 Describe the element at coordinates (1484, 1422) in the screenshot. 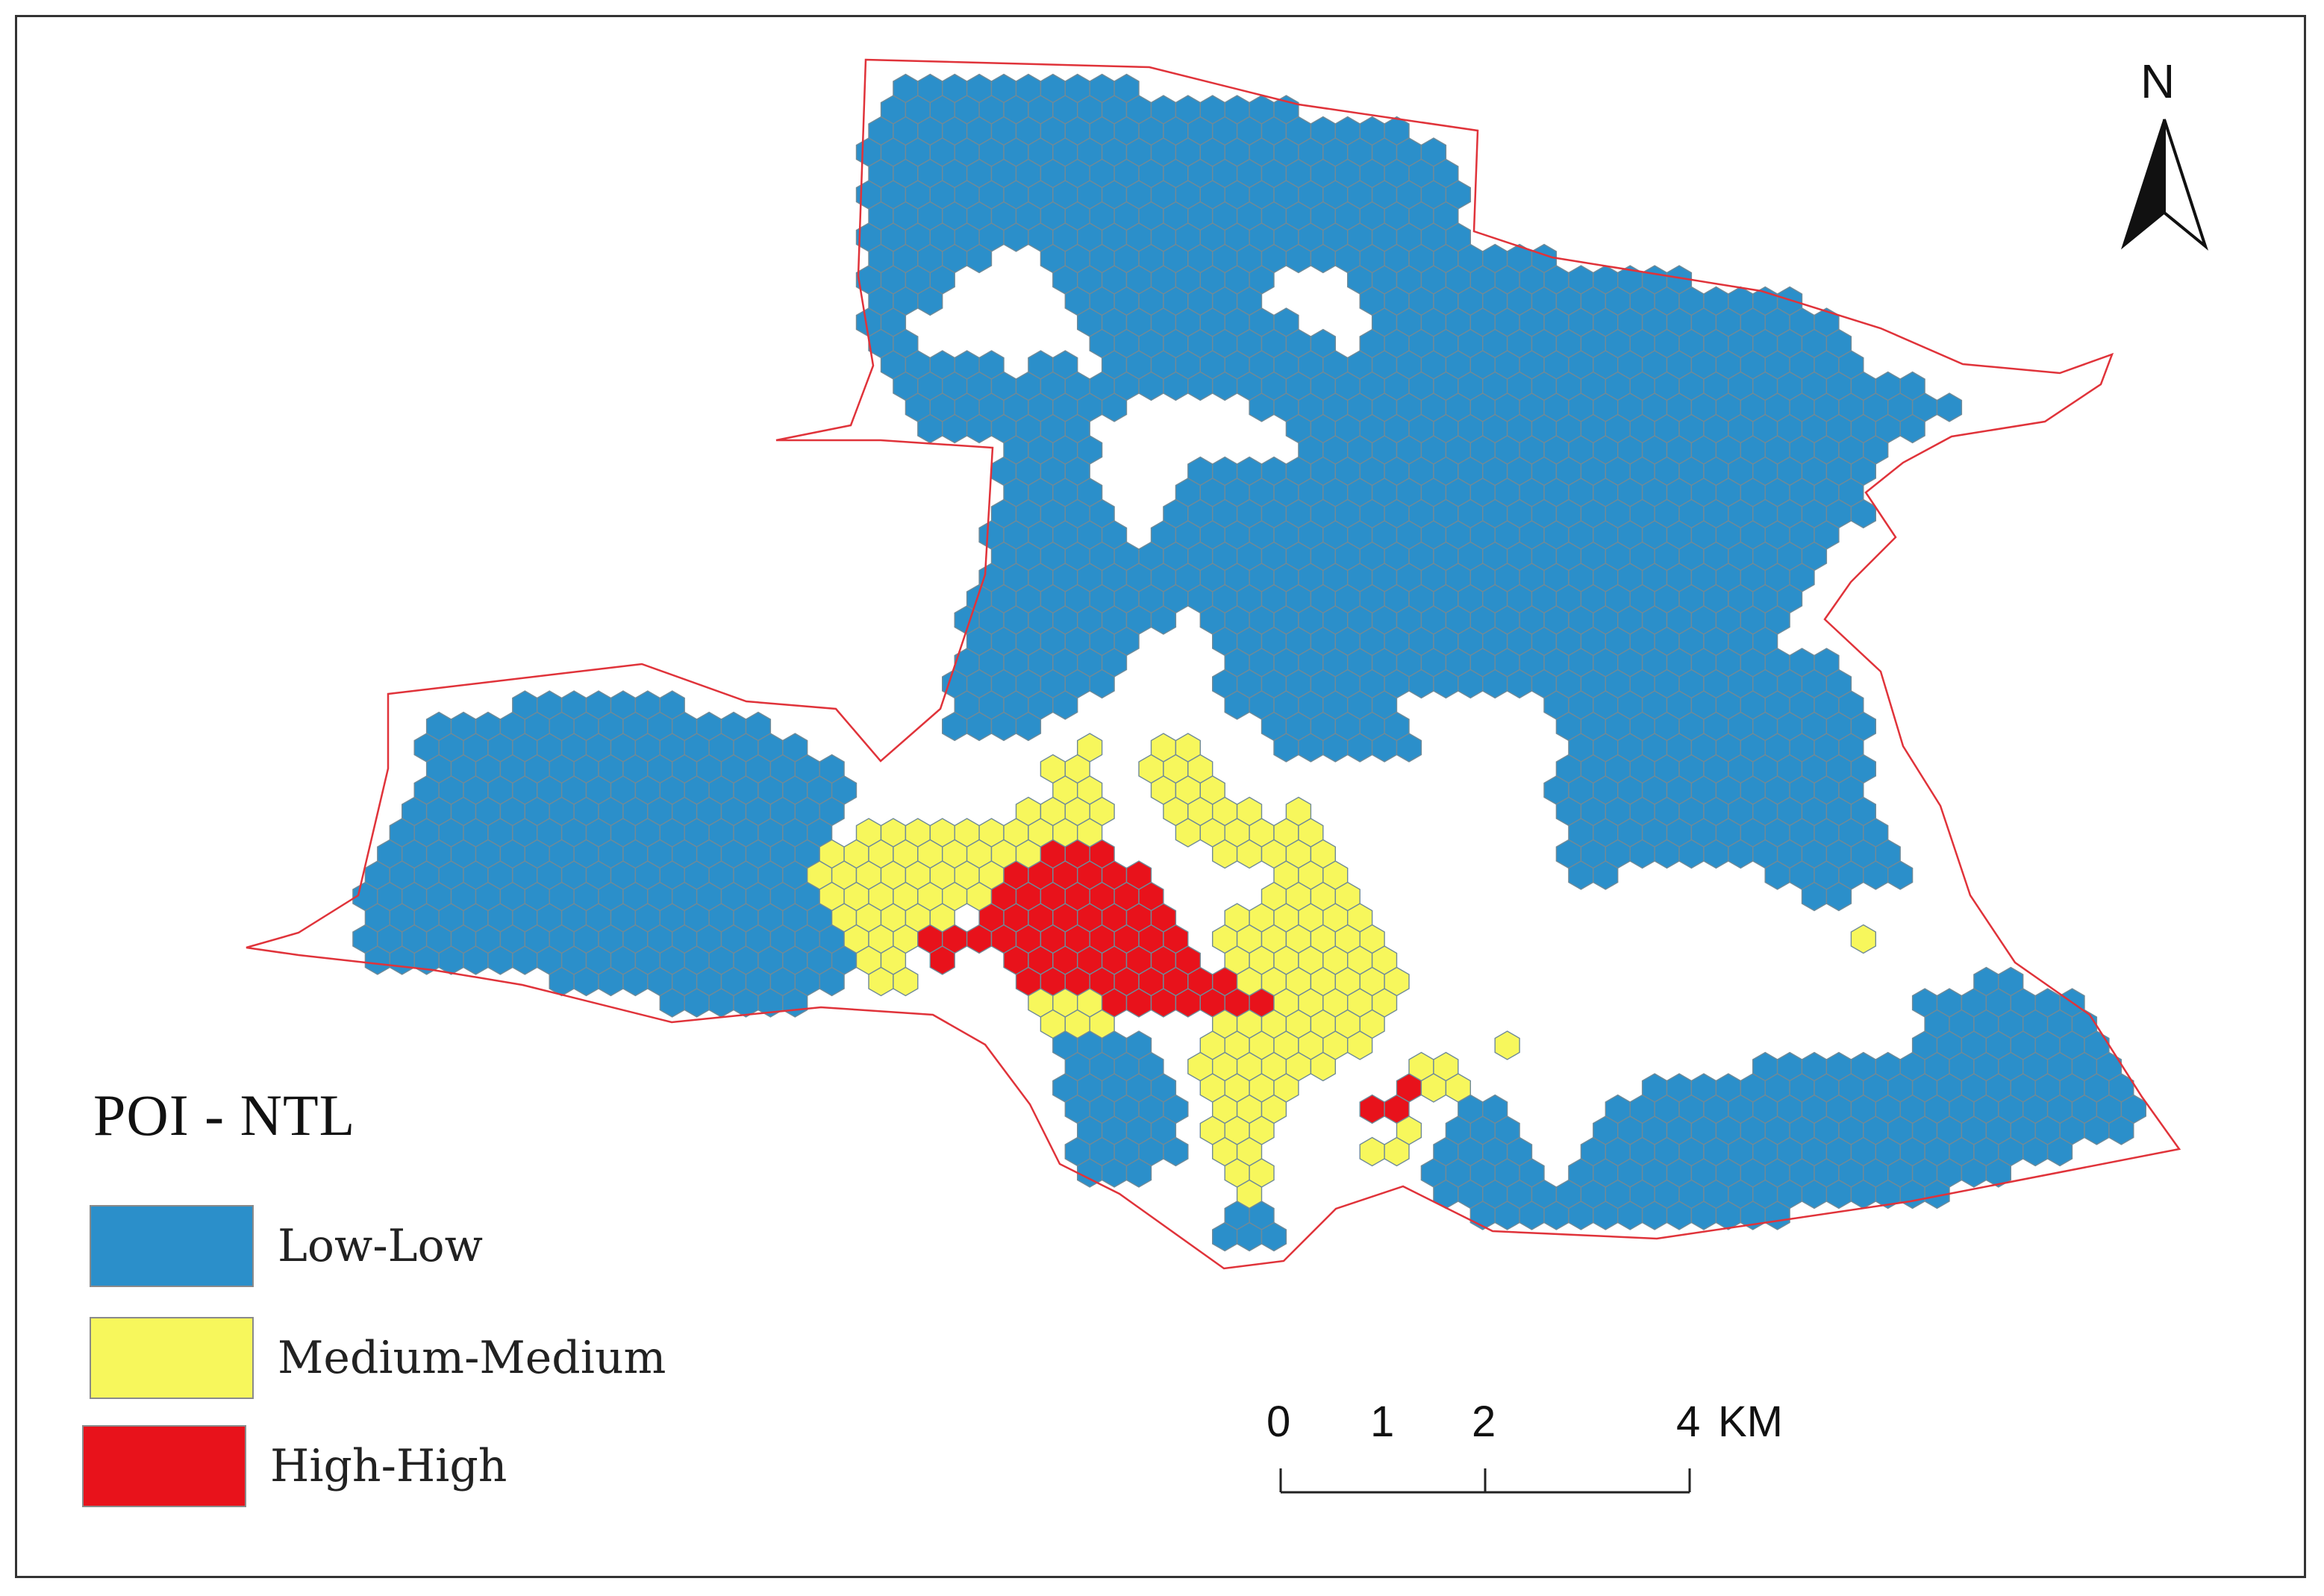

I see `scale-tick-2: 2` at that location.